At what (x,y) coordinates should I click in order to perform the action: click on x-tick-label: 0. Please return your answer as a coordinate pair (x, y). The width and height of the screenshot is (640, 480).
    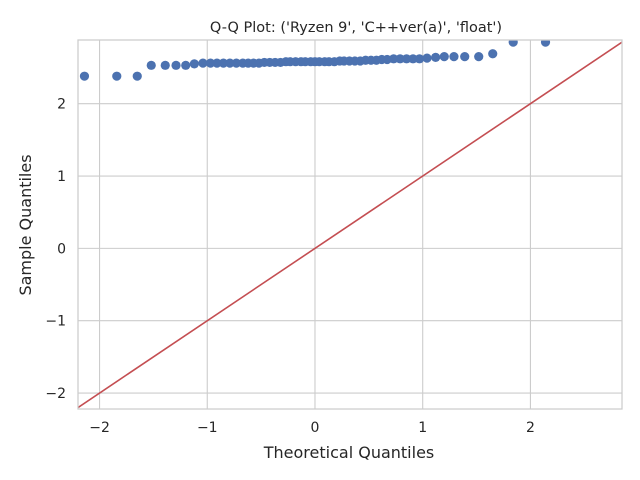
    Looking at the image, I should click on (315, 428).